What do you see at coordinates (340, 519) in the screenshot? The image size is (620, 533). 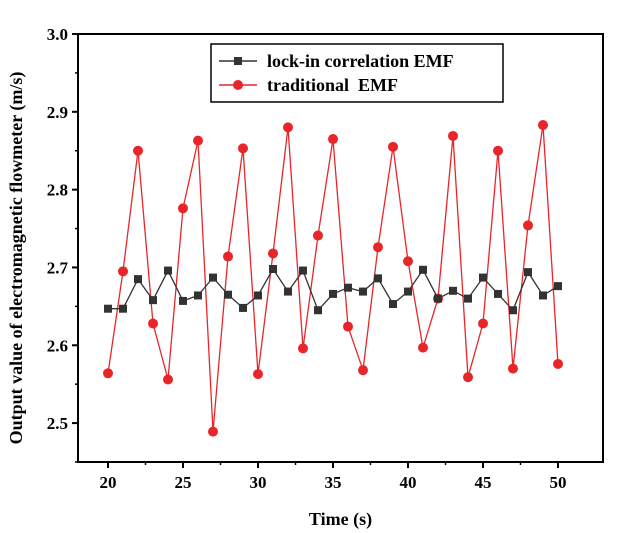 I see `x-axis-title: Time (s)` at bounding box center [340, 519].